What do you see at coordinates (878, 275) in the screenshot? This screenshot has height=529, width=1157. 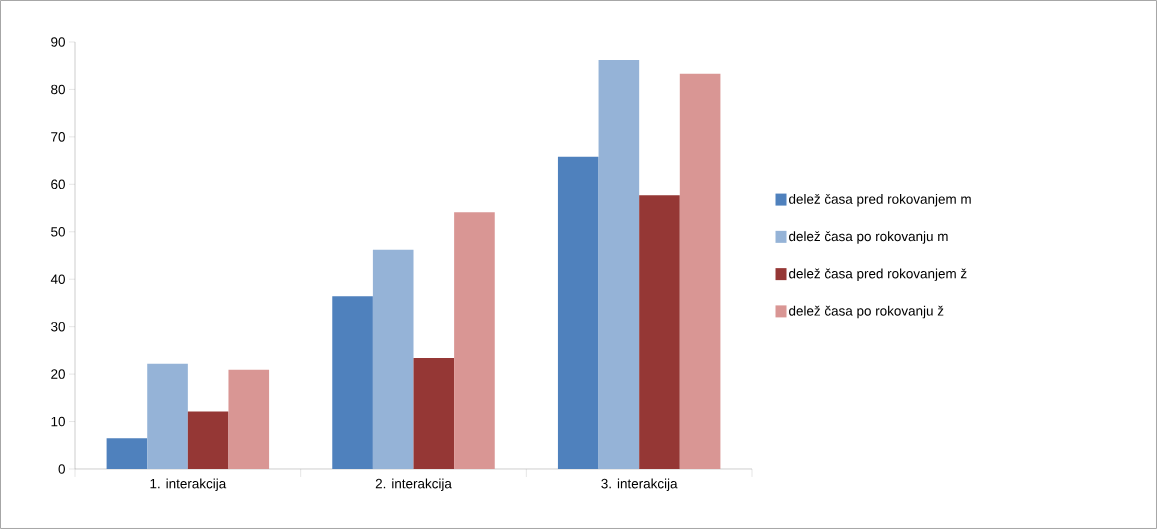 I see `legend-label: delež časa pred rokovanjem ž` at bounding box center [878, 275].